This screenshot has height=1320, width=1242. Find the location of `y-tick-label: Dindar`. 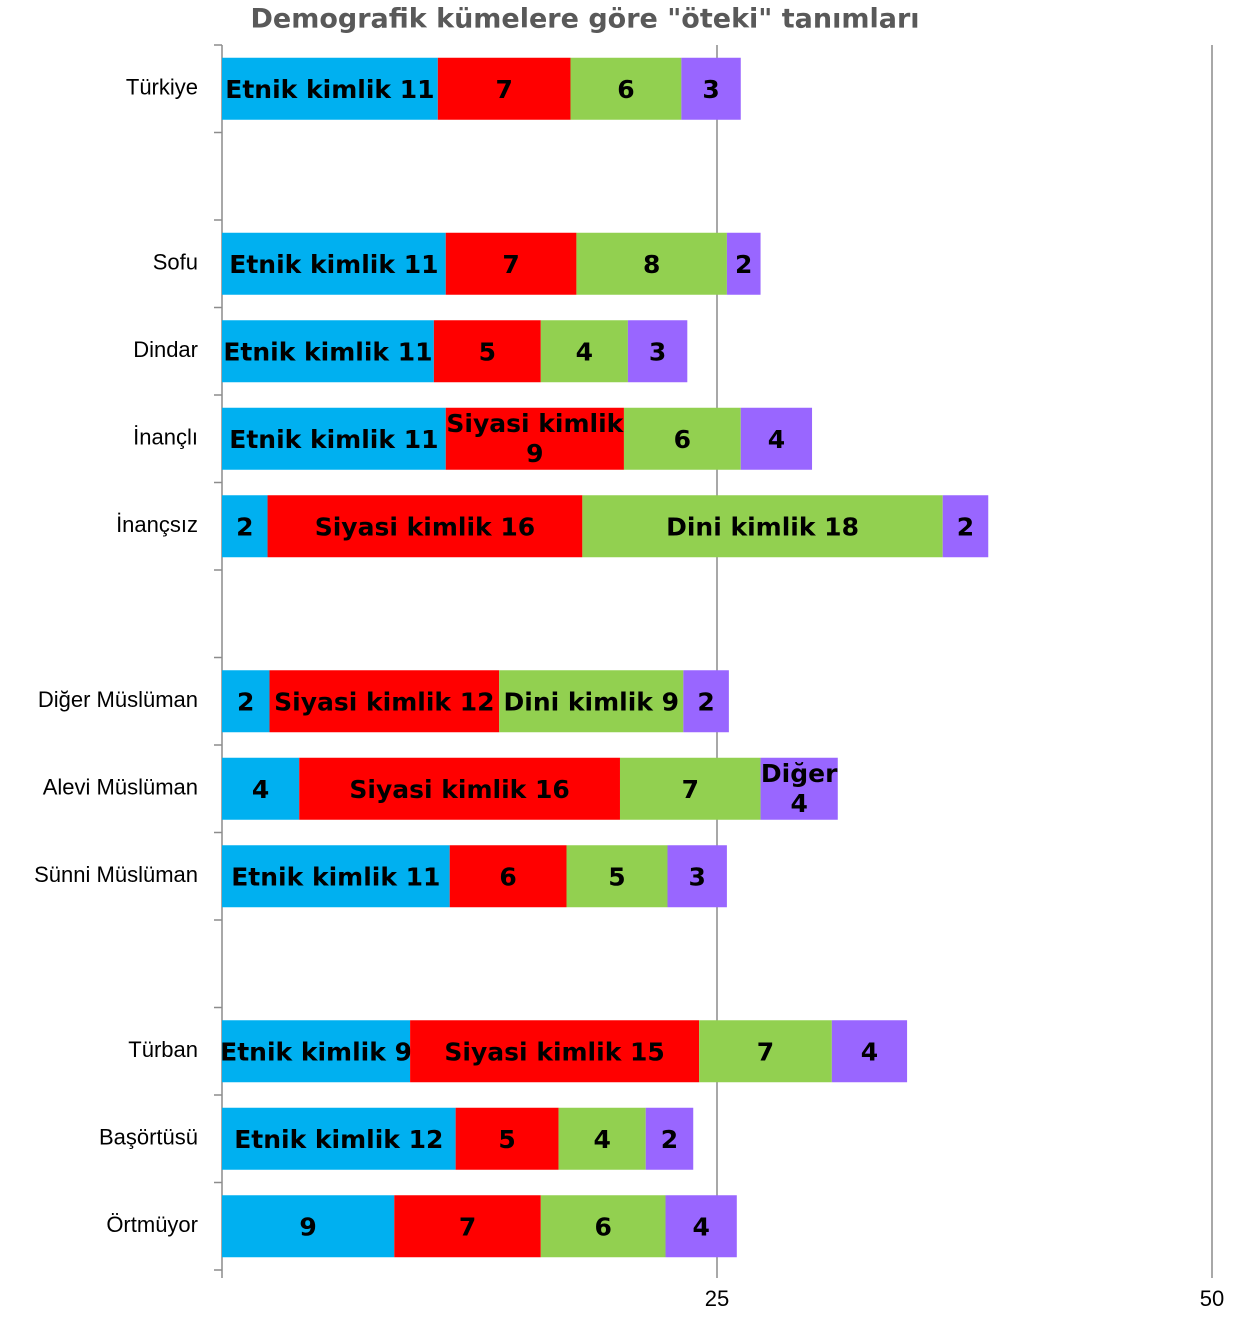

y-tick-label: Dindar is located at coordinates (165, 349).